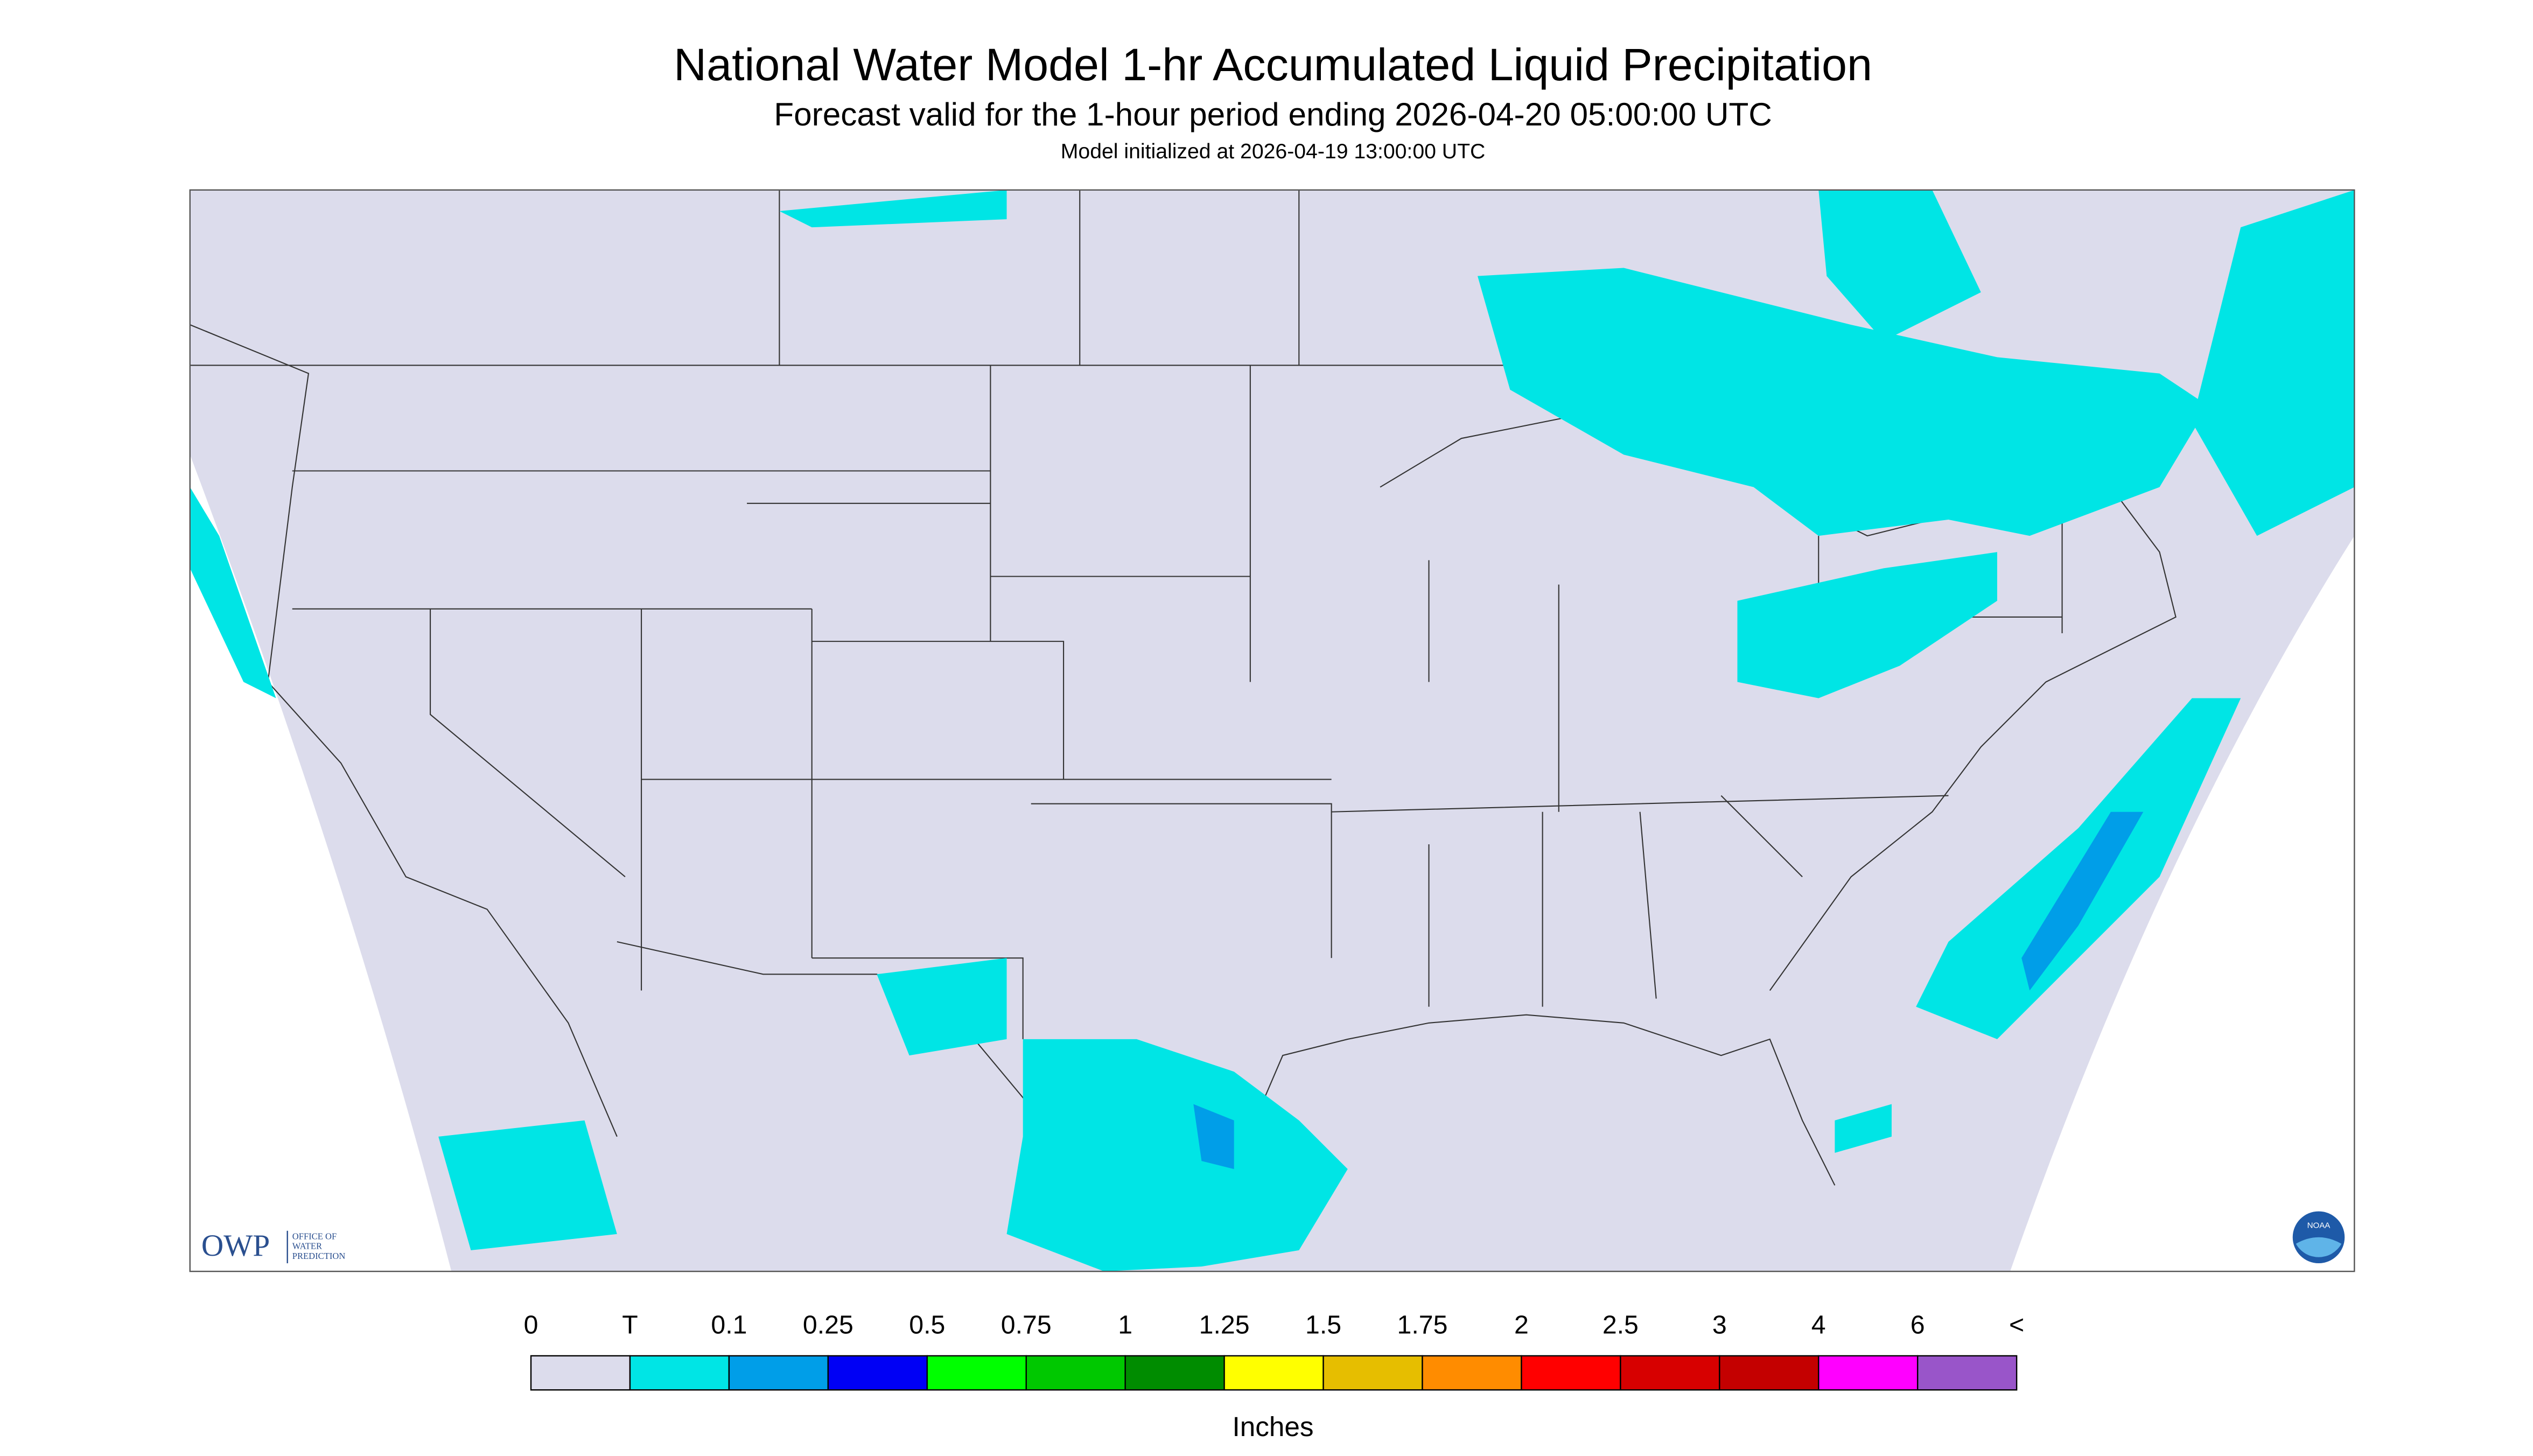  Describe the element at coordinates (1224, 1324) in the screenshot. I see `legend-label: 1.25` at that location.